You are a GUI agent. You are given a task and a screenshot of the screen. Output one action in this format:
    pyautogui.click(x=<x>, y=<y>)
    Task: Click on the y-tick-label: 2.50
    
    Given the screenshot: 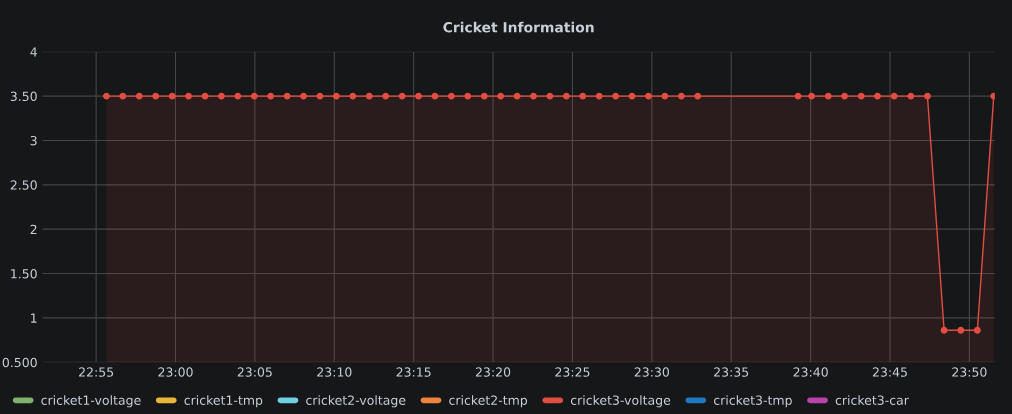 What is the action you would take?
    pyautogui.click(x=23, y=185)
    